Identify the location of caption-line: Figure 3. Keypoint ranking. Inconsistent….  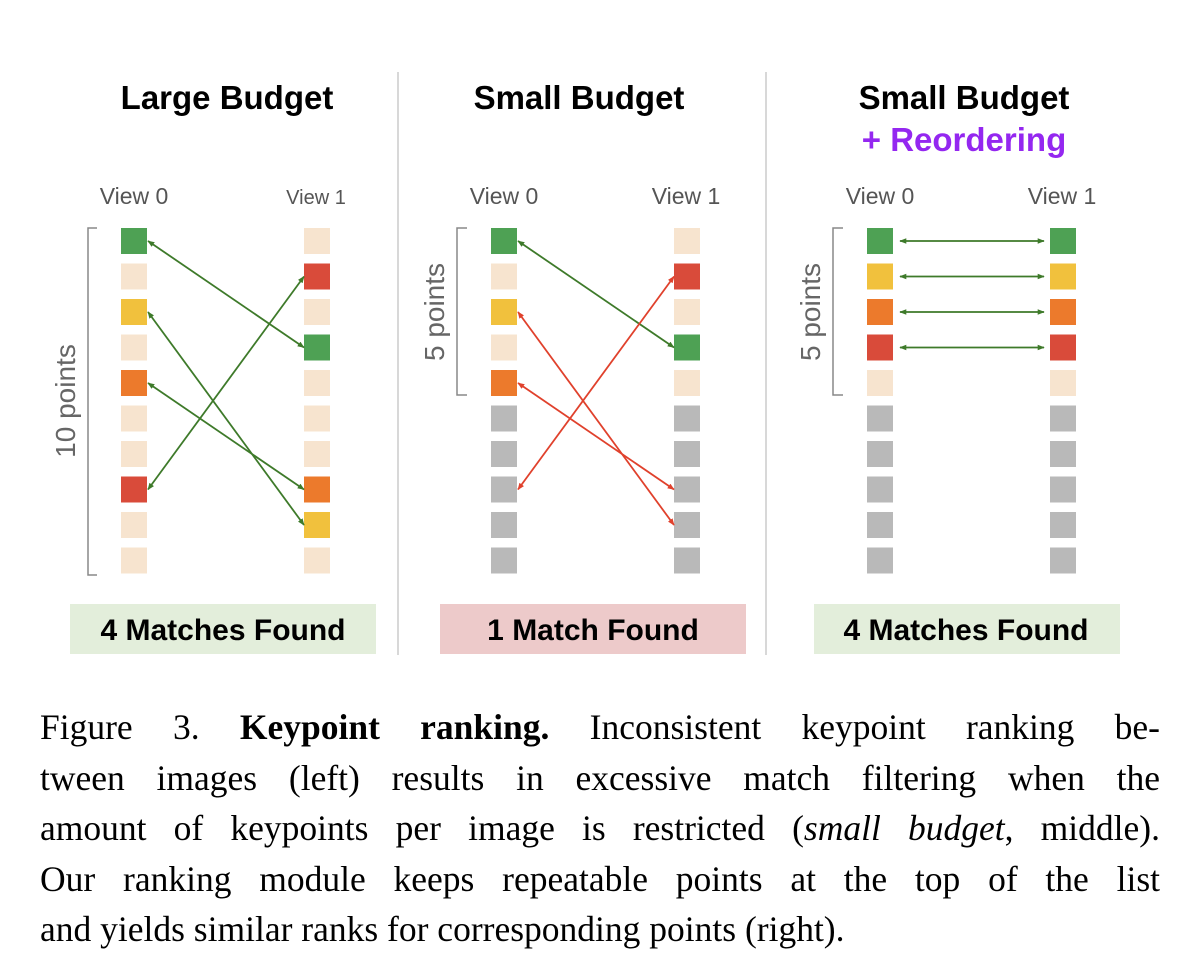
(600, 727).